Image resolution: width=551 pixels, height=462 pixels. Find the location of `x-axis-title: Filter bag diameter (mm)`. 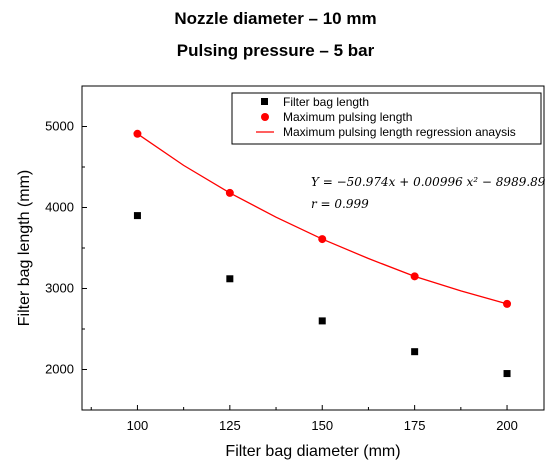

x-axis-title: Filter bag diameter (mm) is located at coordinates (312, 451).